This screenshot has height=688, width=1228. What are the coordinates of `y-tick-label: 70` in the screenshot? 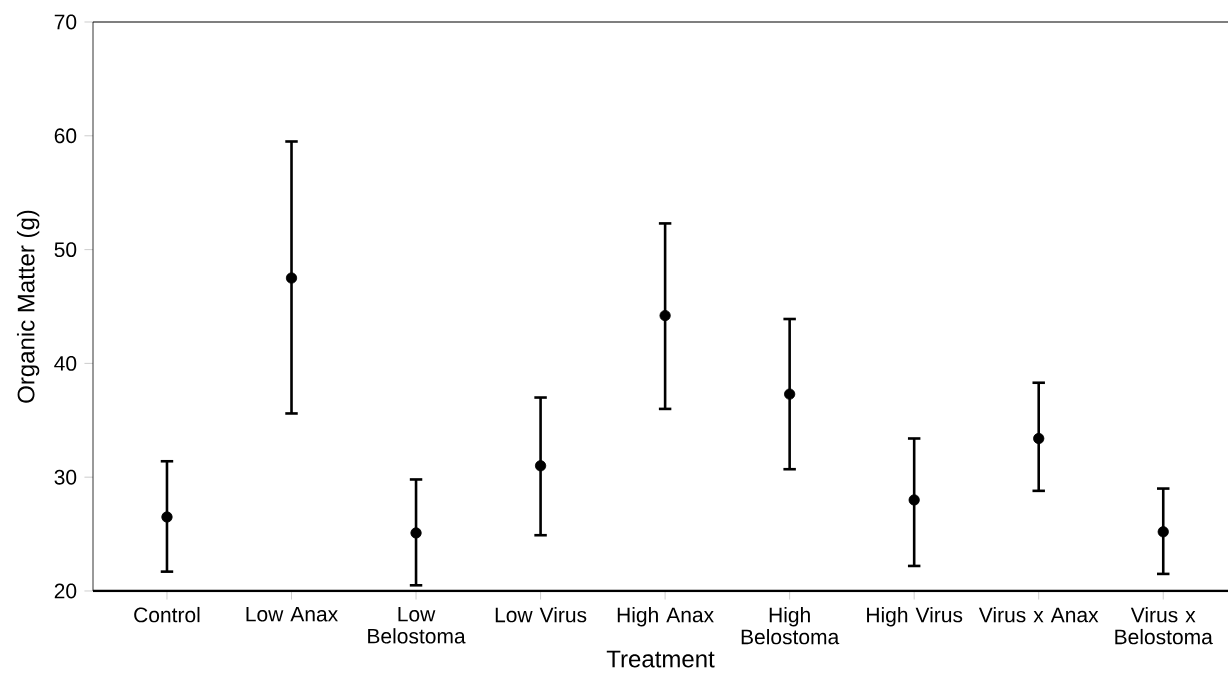 It's located at (65, 22).